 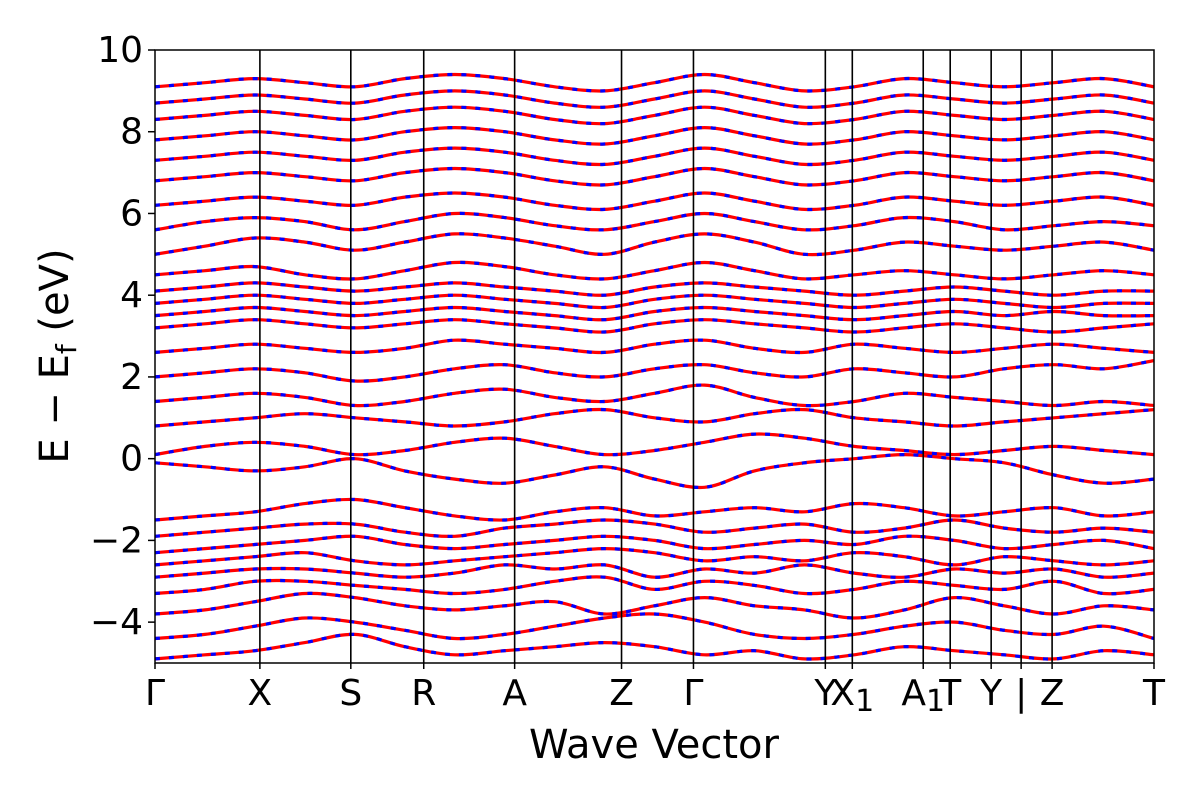 I want to click on x-tick-label-5: A, so click(x=514, y=693).